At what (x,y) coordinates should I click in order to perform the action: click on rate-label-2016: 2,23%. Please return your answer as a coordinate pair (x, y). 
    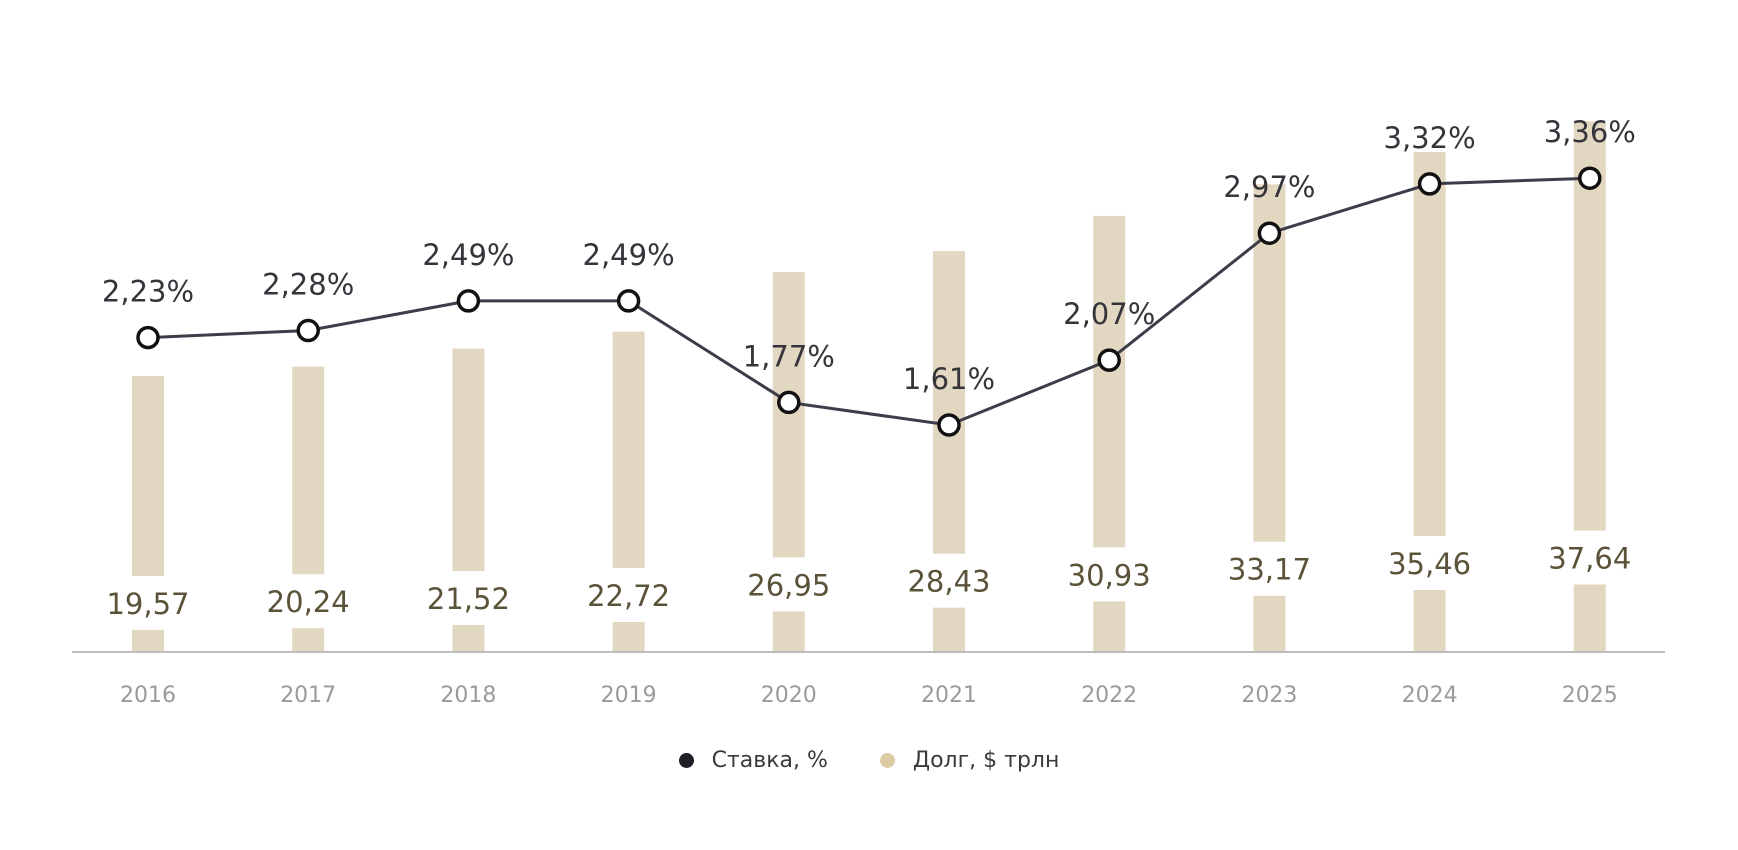
    Looking at the image, I should click on (148, 292).